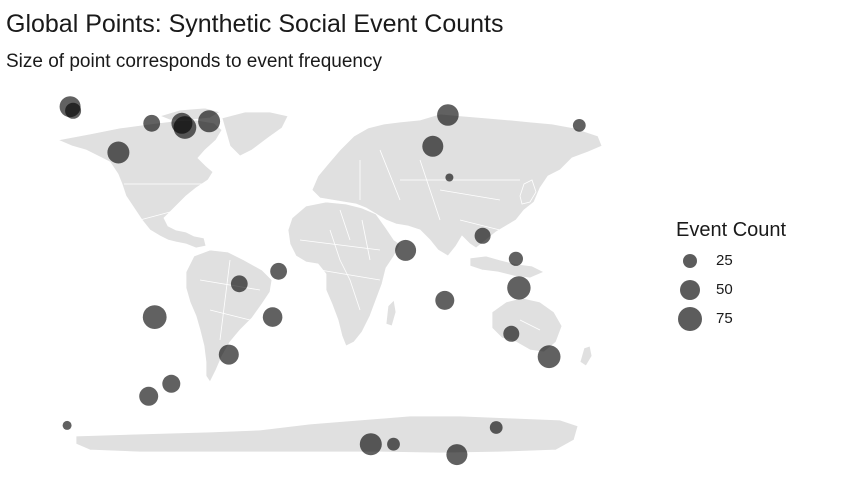  I want to click on legend-label: 25, so click(724, 260).